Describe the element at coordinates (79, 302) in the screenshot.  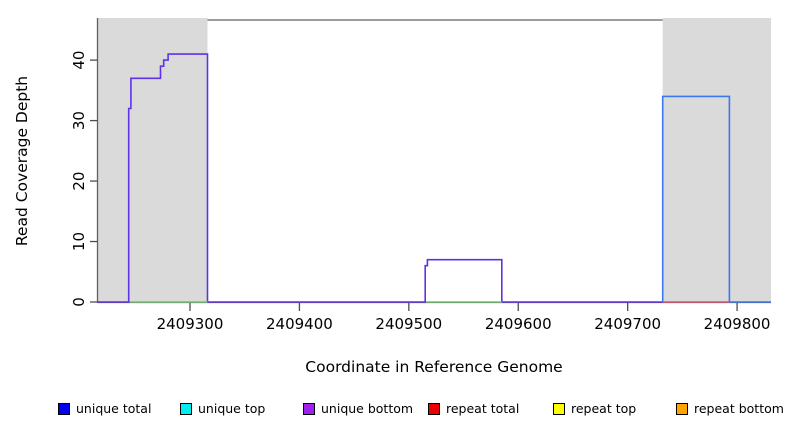
I see `y-tick-label: 0` at that location.